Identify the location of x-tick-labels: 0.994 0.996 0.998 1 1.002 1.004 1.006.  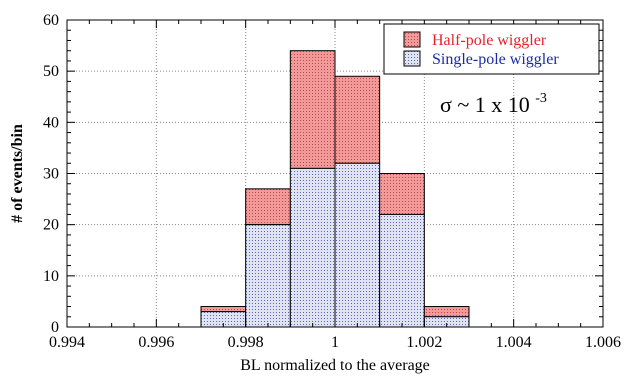
(335, 342).